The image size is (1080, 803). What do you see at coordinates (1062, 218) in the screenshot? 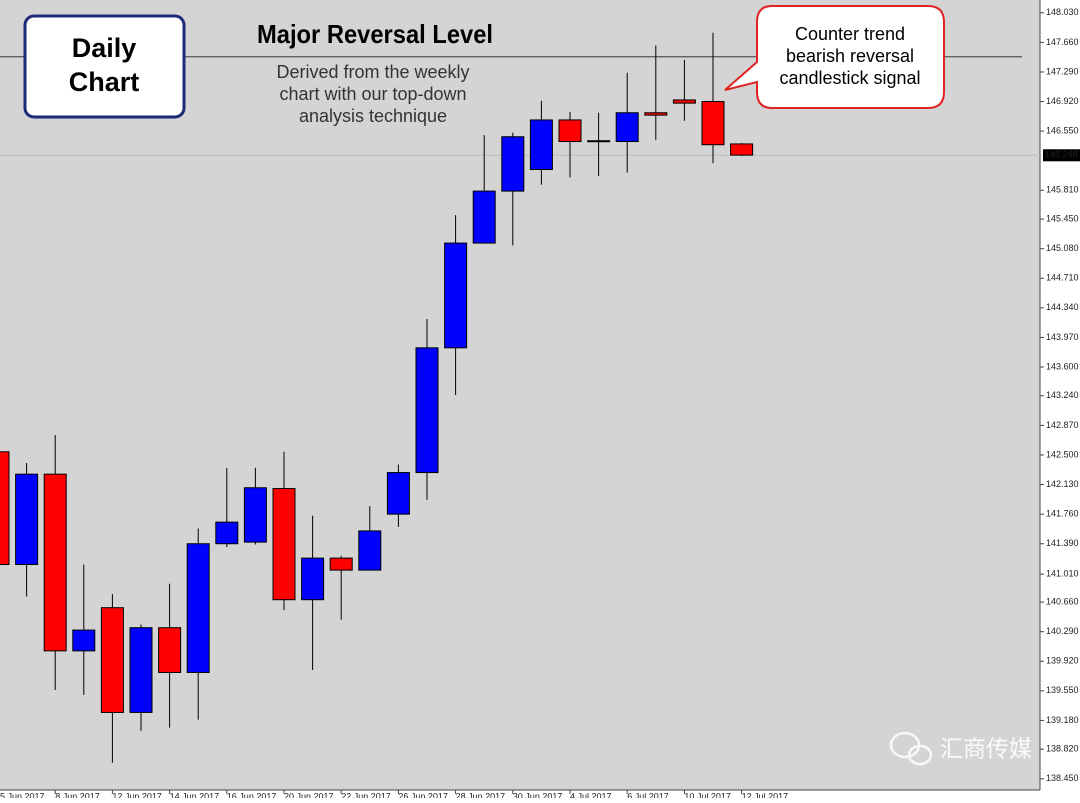
I see `y-tick-label: 145.450` at bounding box center [1062, 218].